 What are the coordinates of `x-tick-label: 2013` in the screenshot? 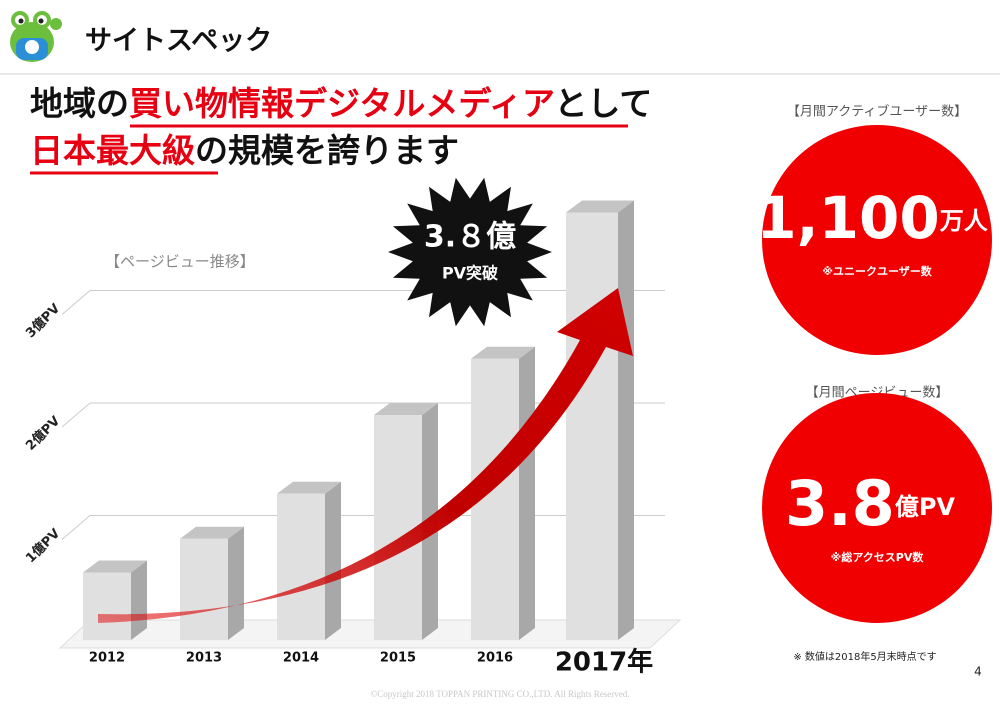 It's located at (204, 658).